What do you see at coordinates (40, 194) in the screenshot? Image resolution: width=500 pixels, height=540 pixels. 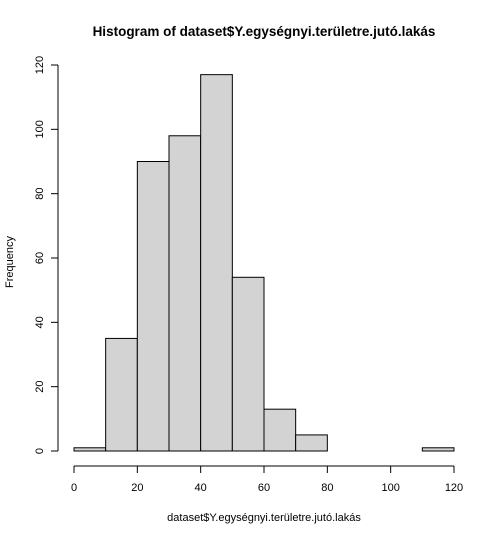 I see `y-tick-label: 80` at bounding box center [40, 194].